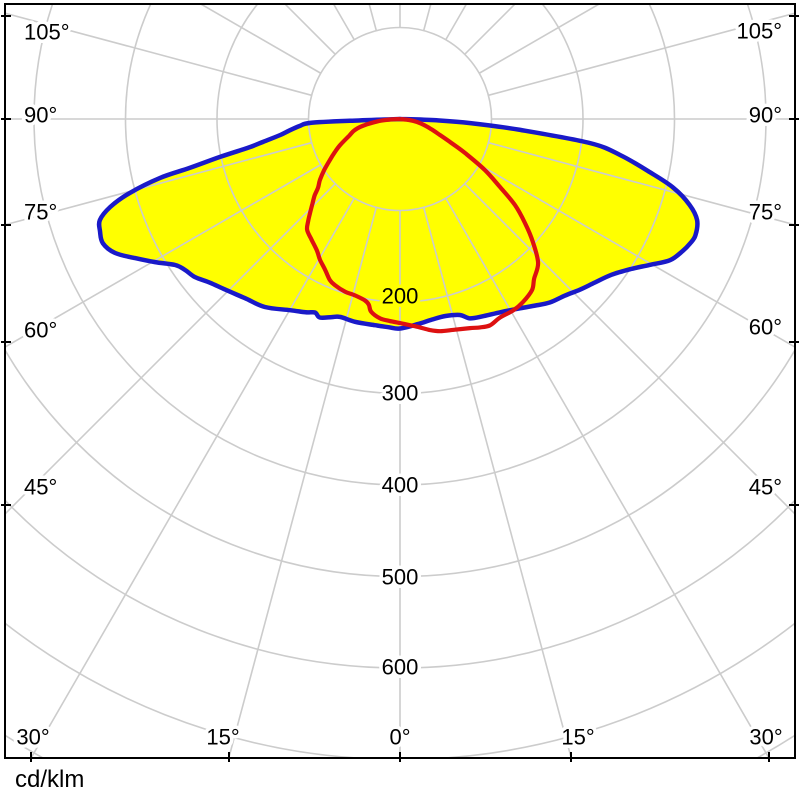 This screenshot has height=800, width=800. Describe the element at coordinates (765, 115) in the screenshot. I see `angle-label-right: 90°` at that location.